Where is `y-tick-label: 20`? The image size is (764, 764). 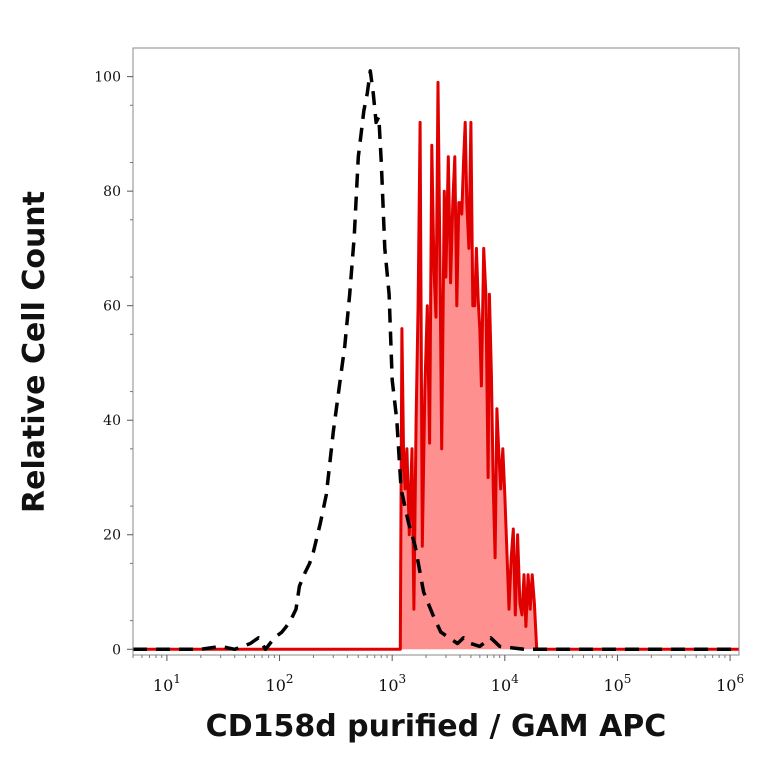
y-tick-label: 20 is located at coordinates (112, 536).